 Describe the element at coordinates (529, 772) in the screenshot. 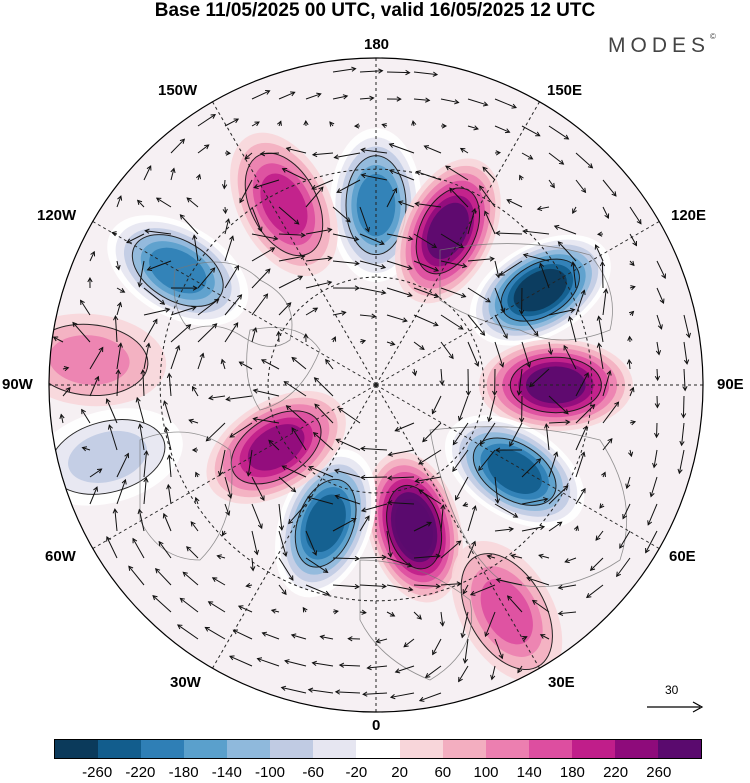

I see `colorbar-tick-label: 140` at that location.